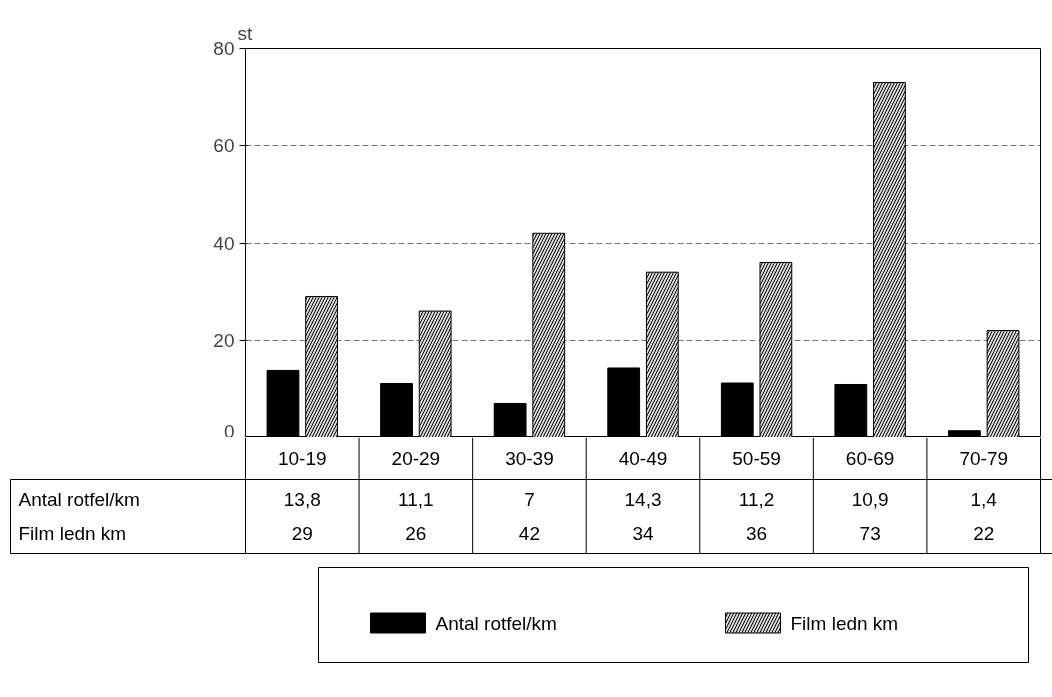 This screenshot has width=1052, height=697. What do you see at coordinates (224, 146) in the screenshot?
I see `y-tick-label: 60` at bounding box center [224, 146].